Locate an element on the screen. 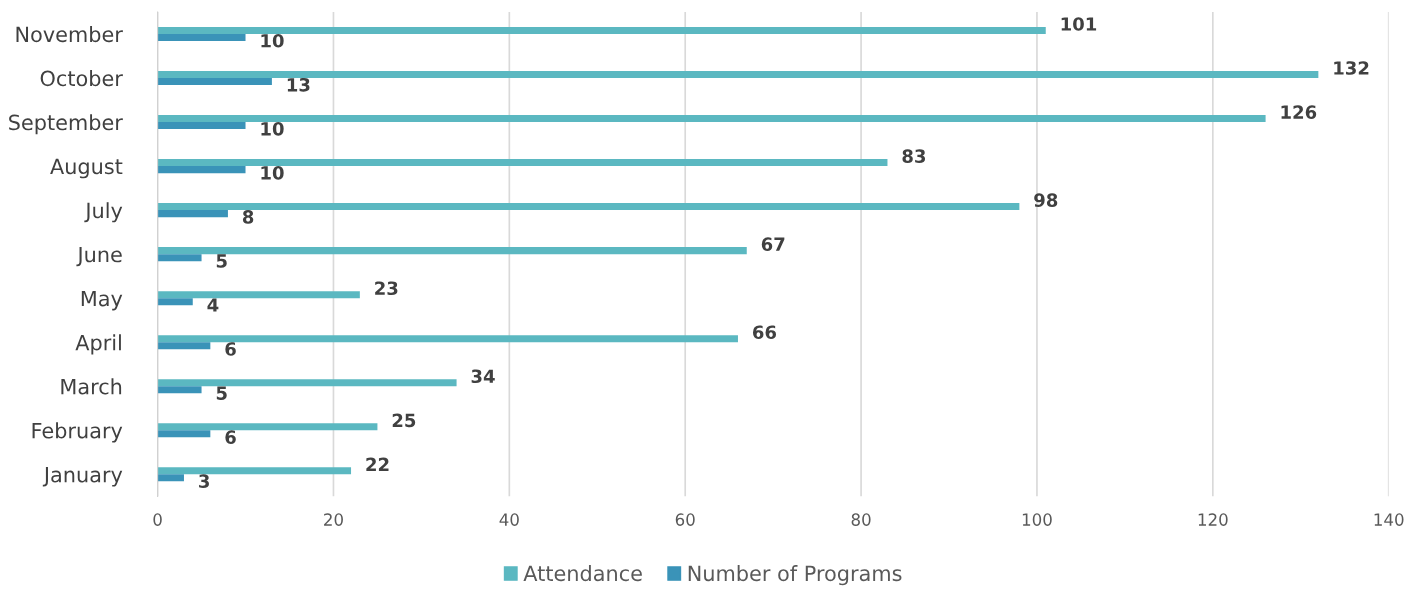  x-tick-label: 100 is located at coordinates (1037, 519).